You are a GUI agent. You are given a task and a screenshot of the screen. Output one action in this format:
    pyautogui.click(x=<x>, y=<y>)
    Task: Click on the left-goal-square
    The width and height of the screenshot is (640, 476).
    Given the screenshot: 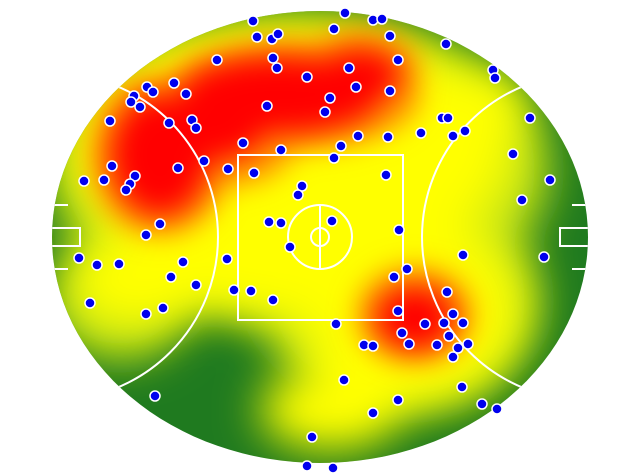 What is the action you would take?
    pyautogui.click(x=66, y=237)
    